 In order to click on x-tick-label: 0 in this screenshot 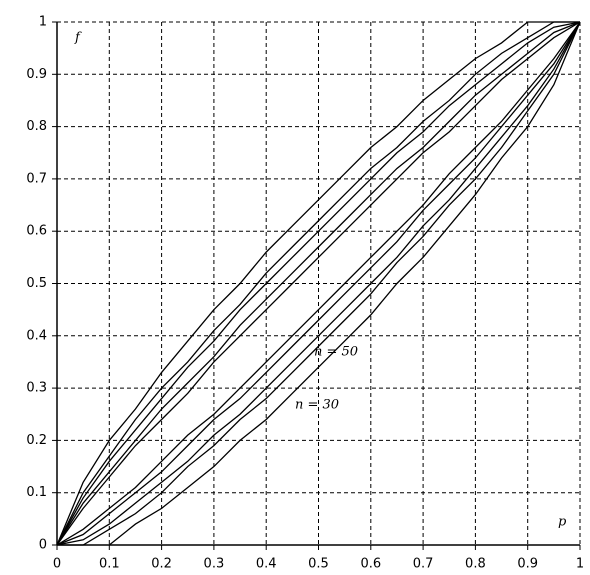, I will do `click(57, 564)`.